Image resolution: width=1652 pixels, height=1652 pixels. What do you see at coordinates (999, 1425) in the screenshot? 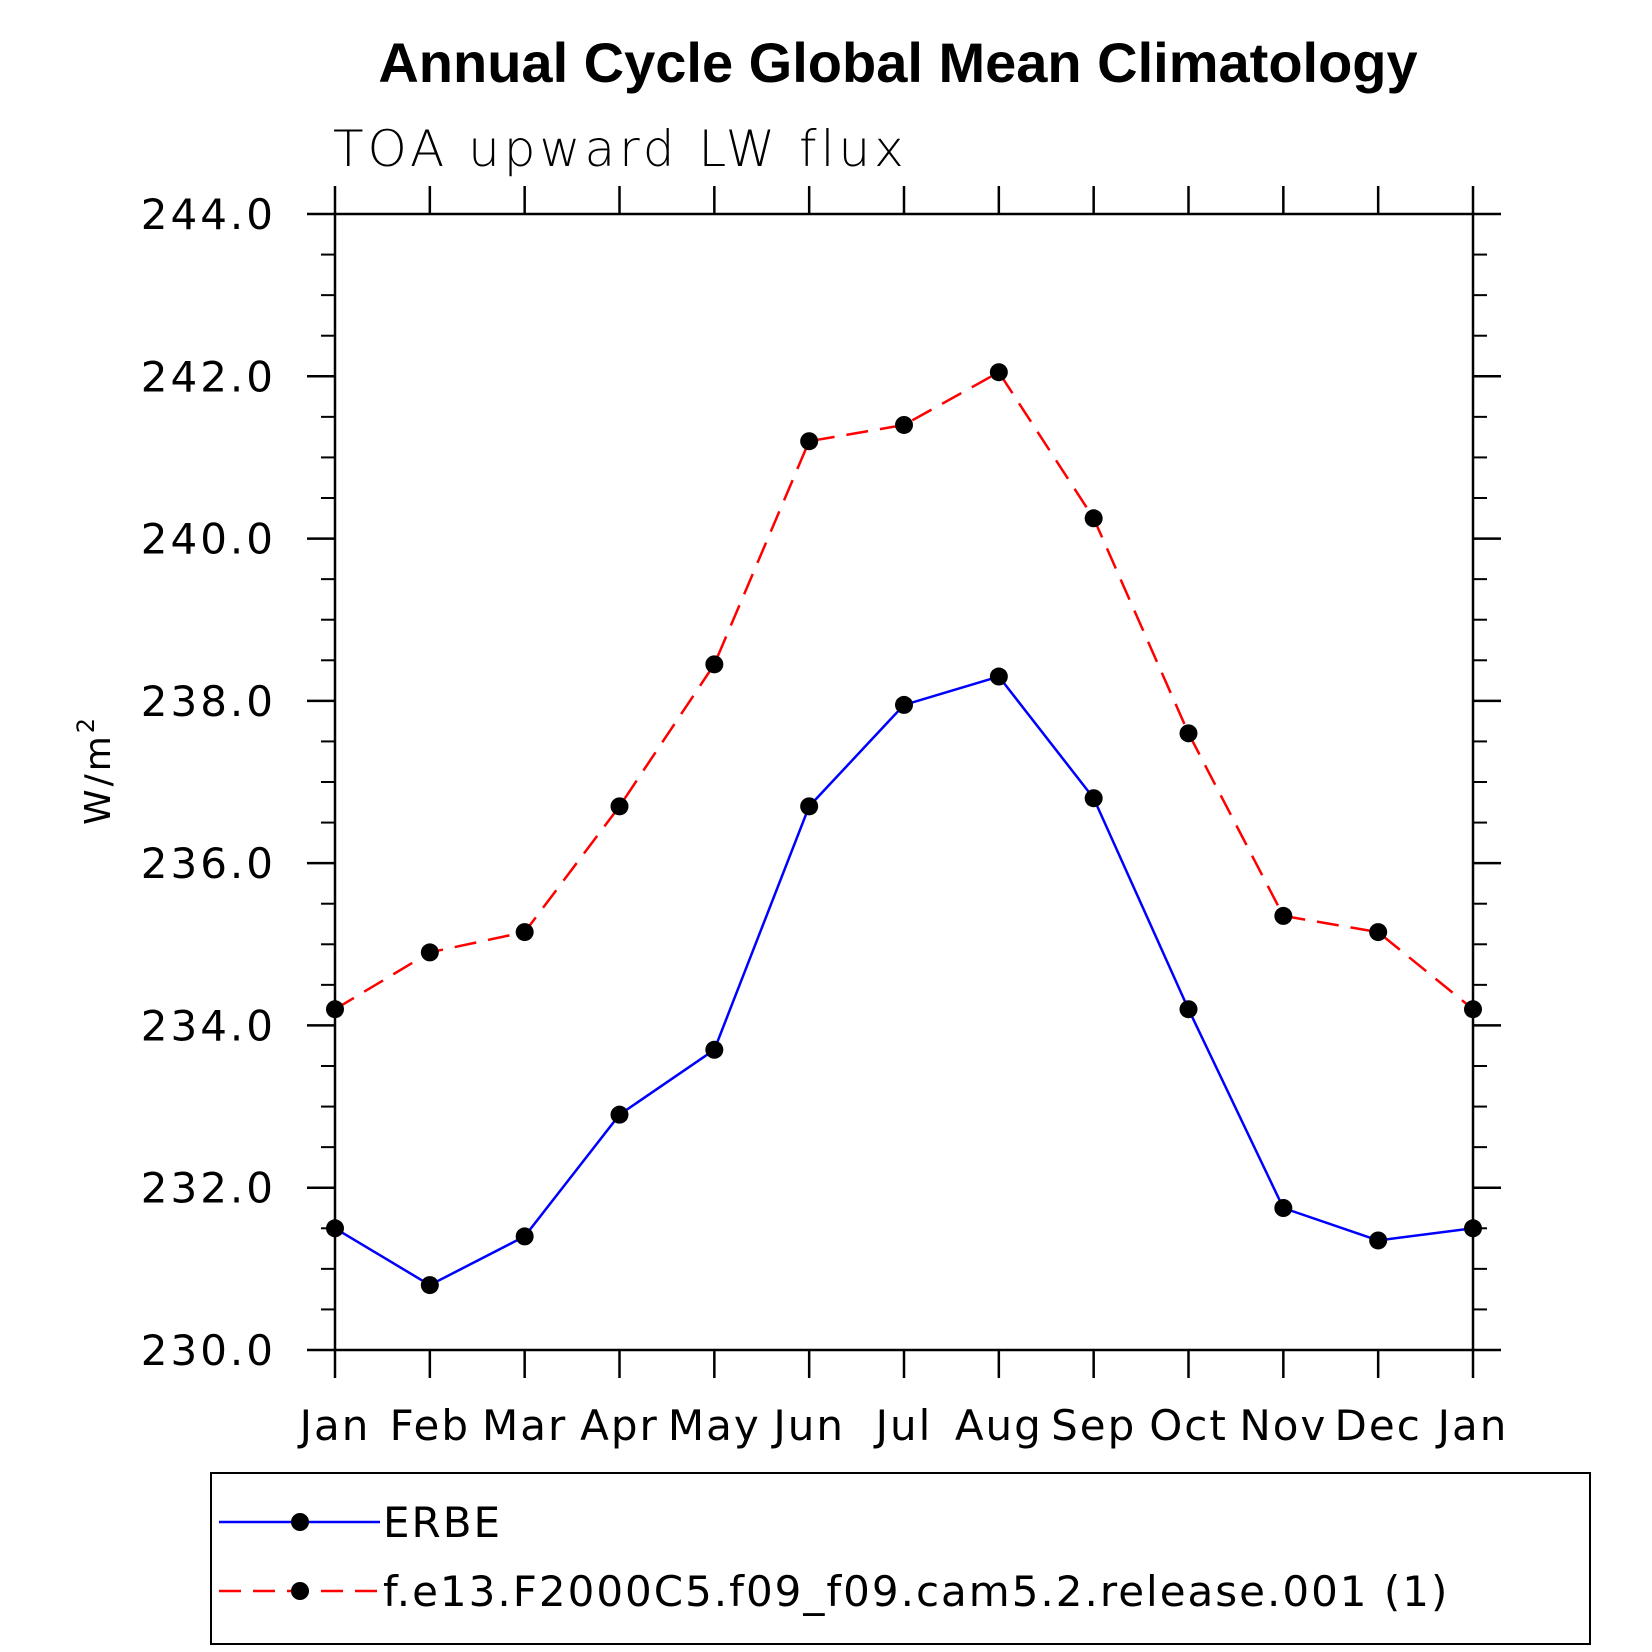
I see `x-tick-label: Aug` at bounding box center [999, 1425].